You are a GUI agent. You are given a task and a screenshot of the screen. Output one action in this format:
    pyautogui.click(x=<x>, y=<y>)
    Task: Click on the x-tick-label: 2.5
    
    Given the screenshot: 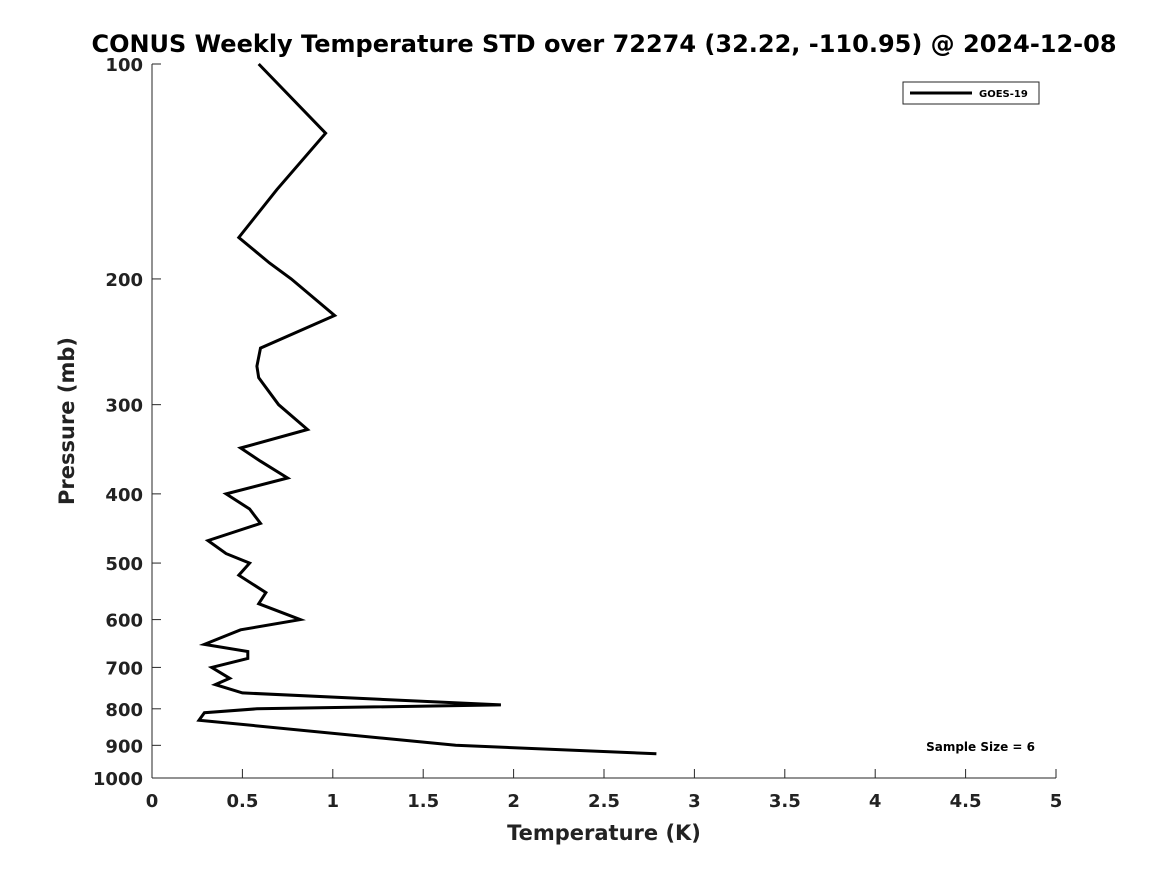 What is the action you would take?
    pyautogui.click(x=604, y=801)
    